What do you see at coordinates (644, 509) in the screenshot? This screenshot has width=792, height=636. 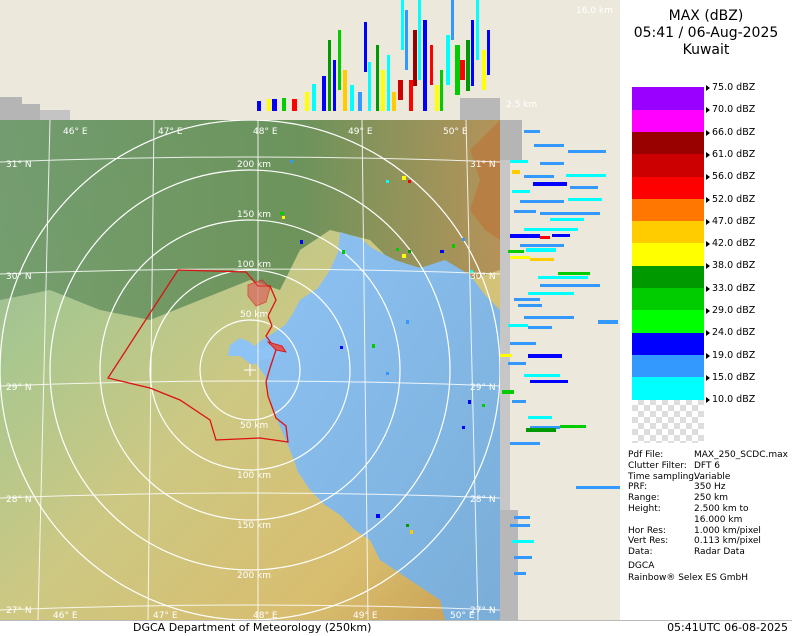 I see `meta-key: Height:` at bounding box center [644, 509].